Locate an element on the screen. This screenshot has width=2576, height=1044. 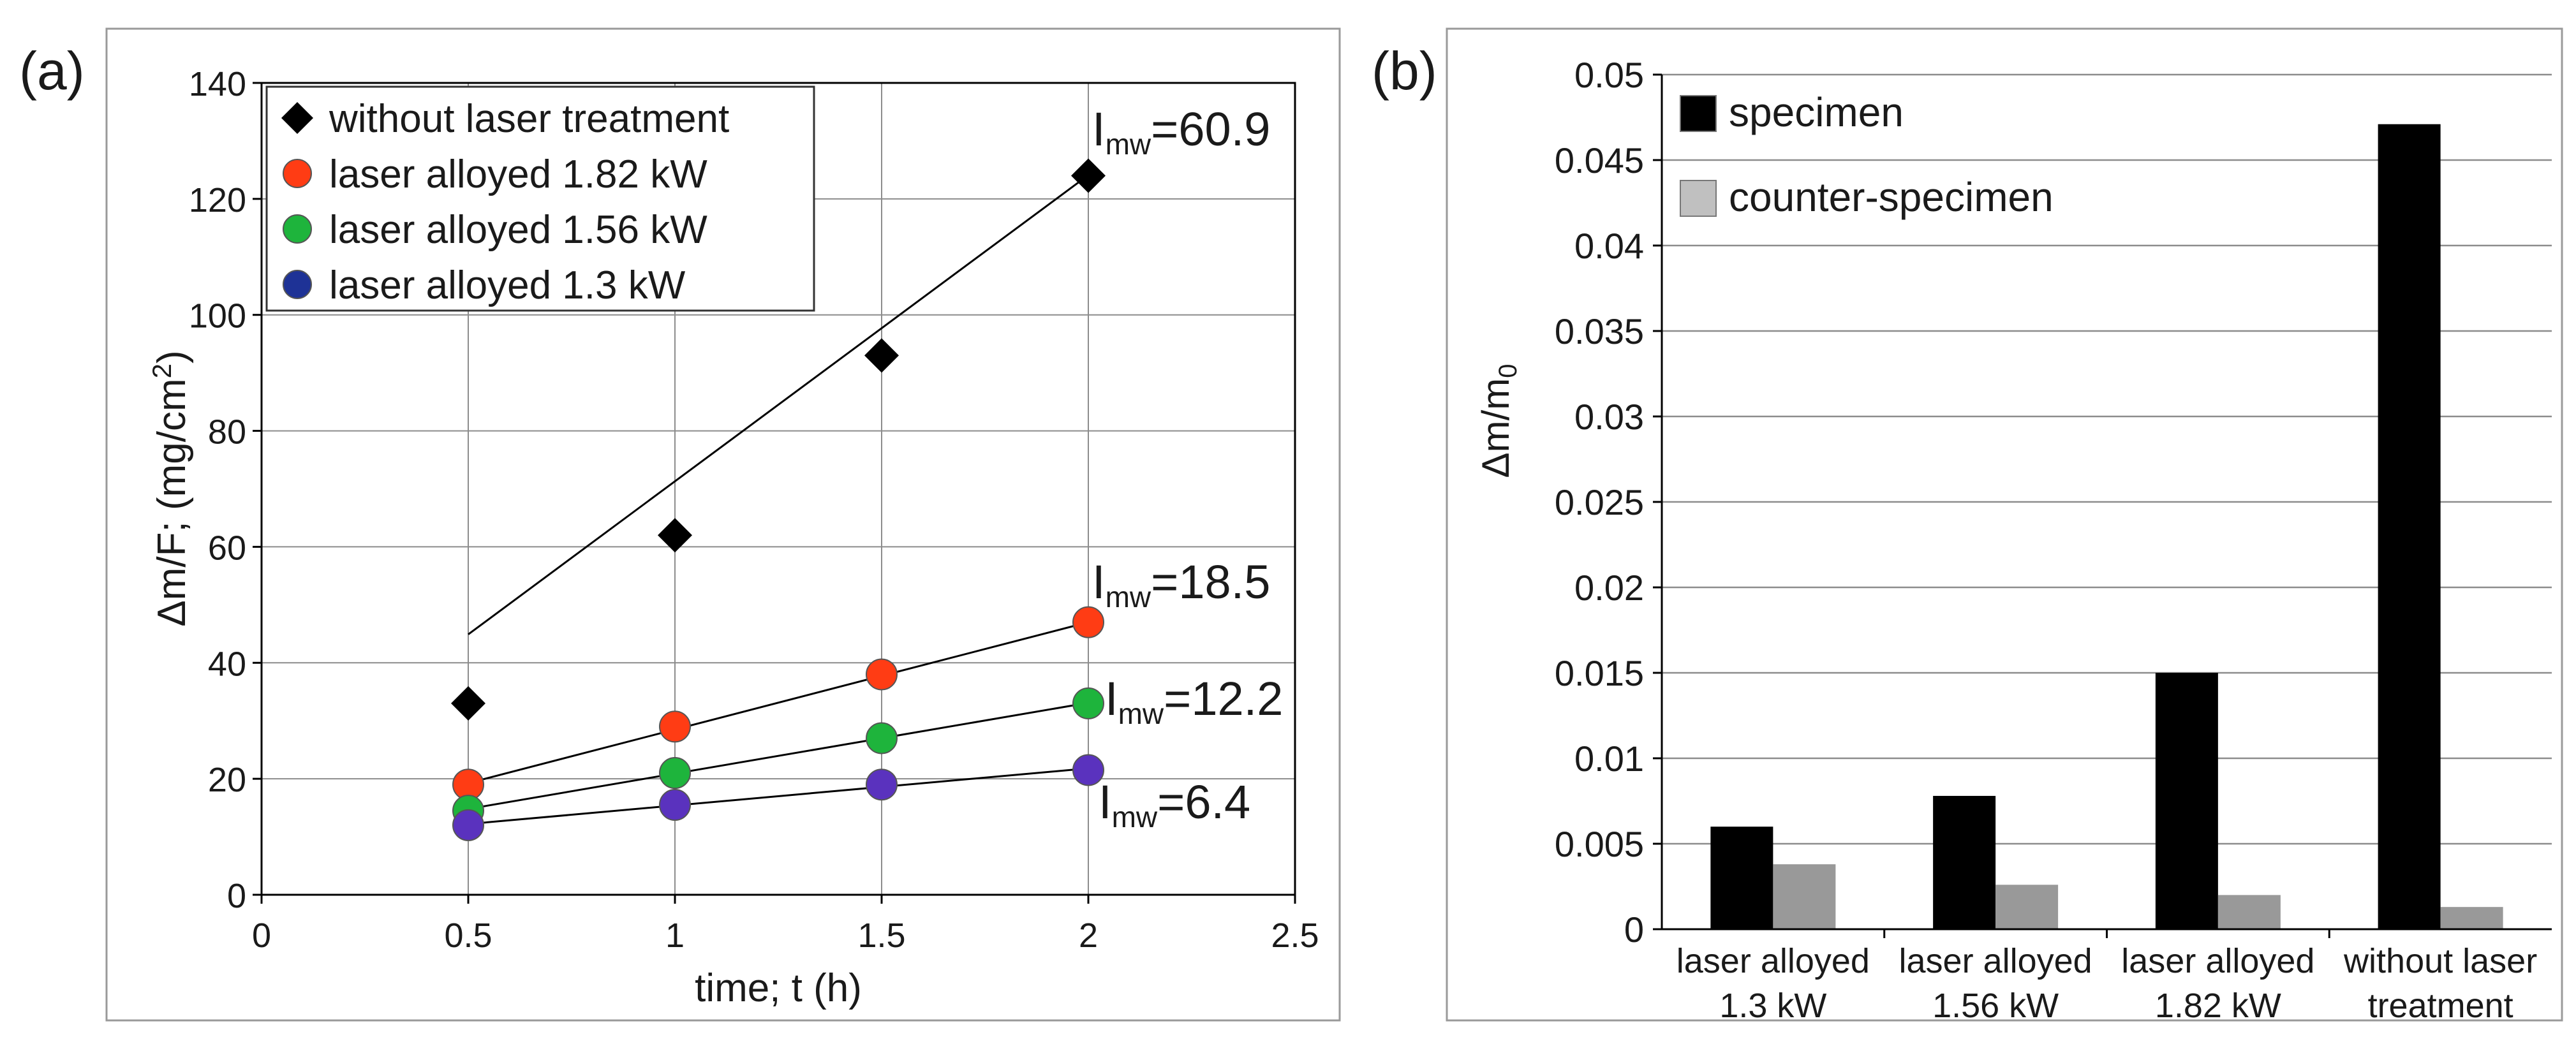
panel-a-y-tick-label: 60 is located at coordinates (227, 548).